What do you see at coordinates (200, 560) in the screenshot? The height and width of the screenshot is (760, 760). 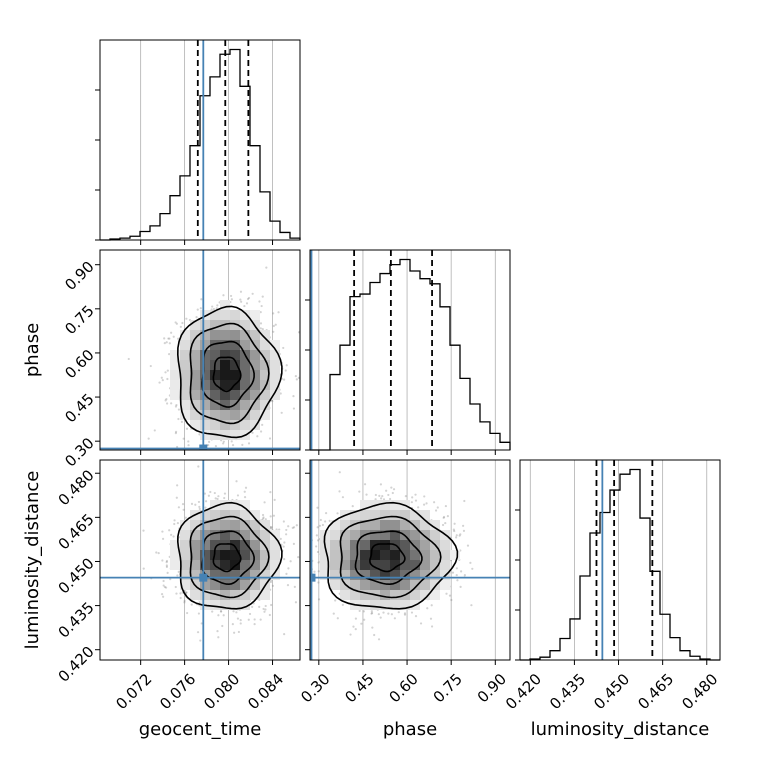 I see `panel-frame` at bounding box center [200, 560].